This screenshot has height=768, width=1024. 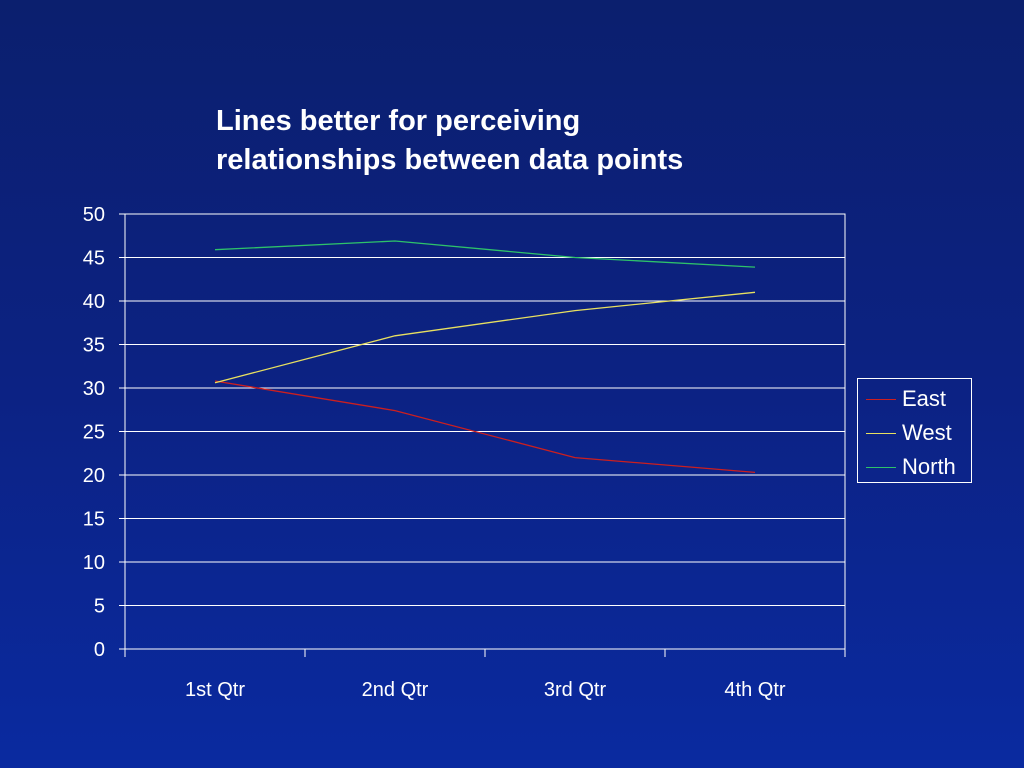 I want to click on y-tick-label: 15, so click(x=94, y=520).